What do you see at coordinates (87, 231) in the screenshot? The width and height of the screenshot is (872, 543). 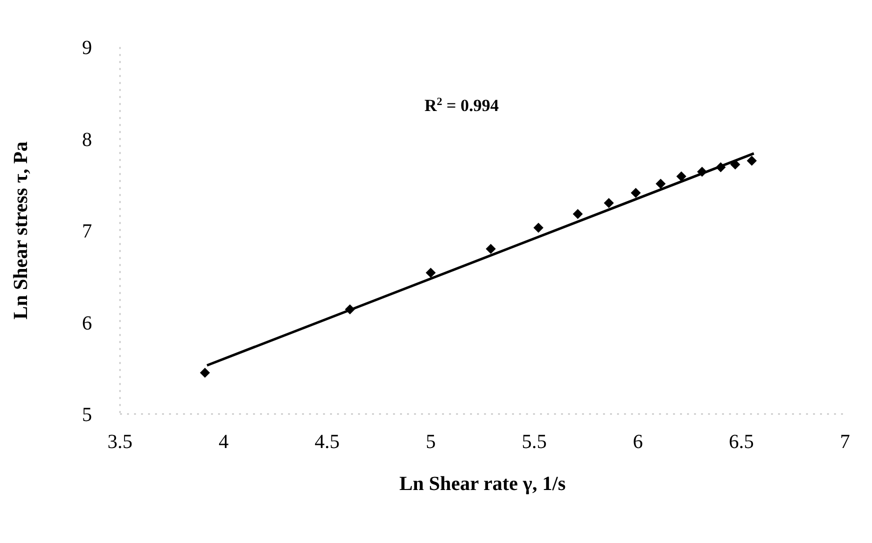 I see `y-tick-label: 7` at bounding box center [87, 231].